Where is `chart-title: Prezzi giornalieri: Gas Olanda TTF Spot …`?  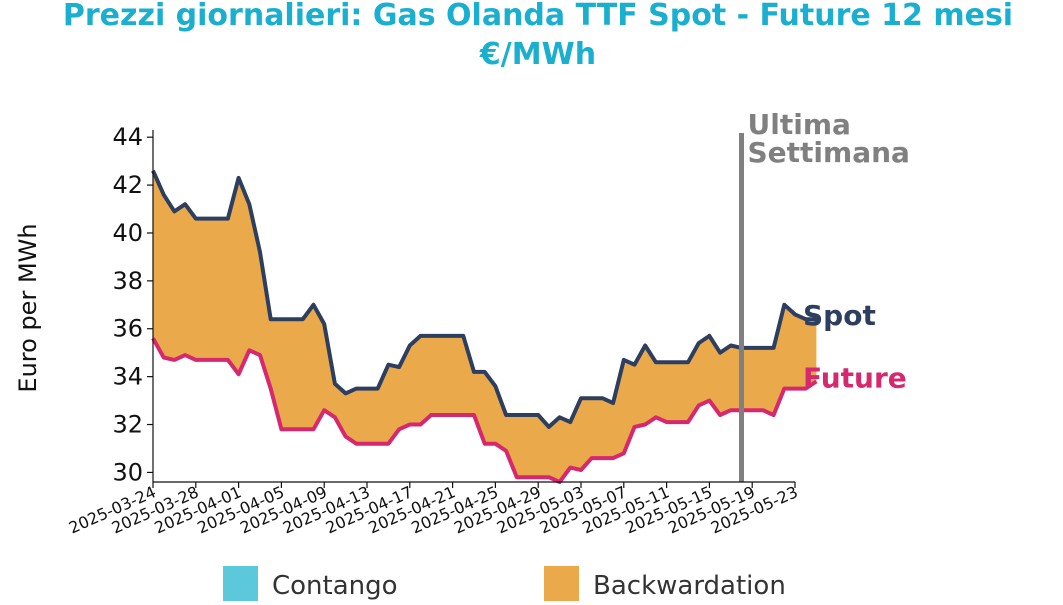 chart-title: Prezzi giornalieri: Gas Olanda TTF Spot … is located at coordinates (538, 16).